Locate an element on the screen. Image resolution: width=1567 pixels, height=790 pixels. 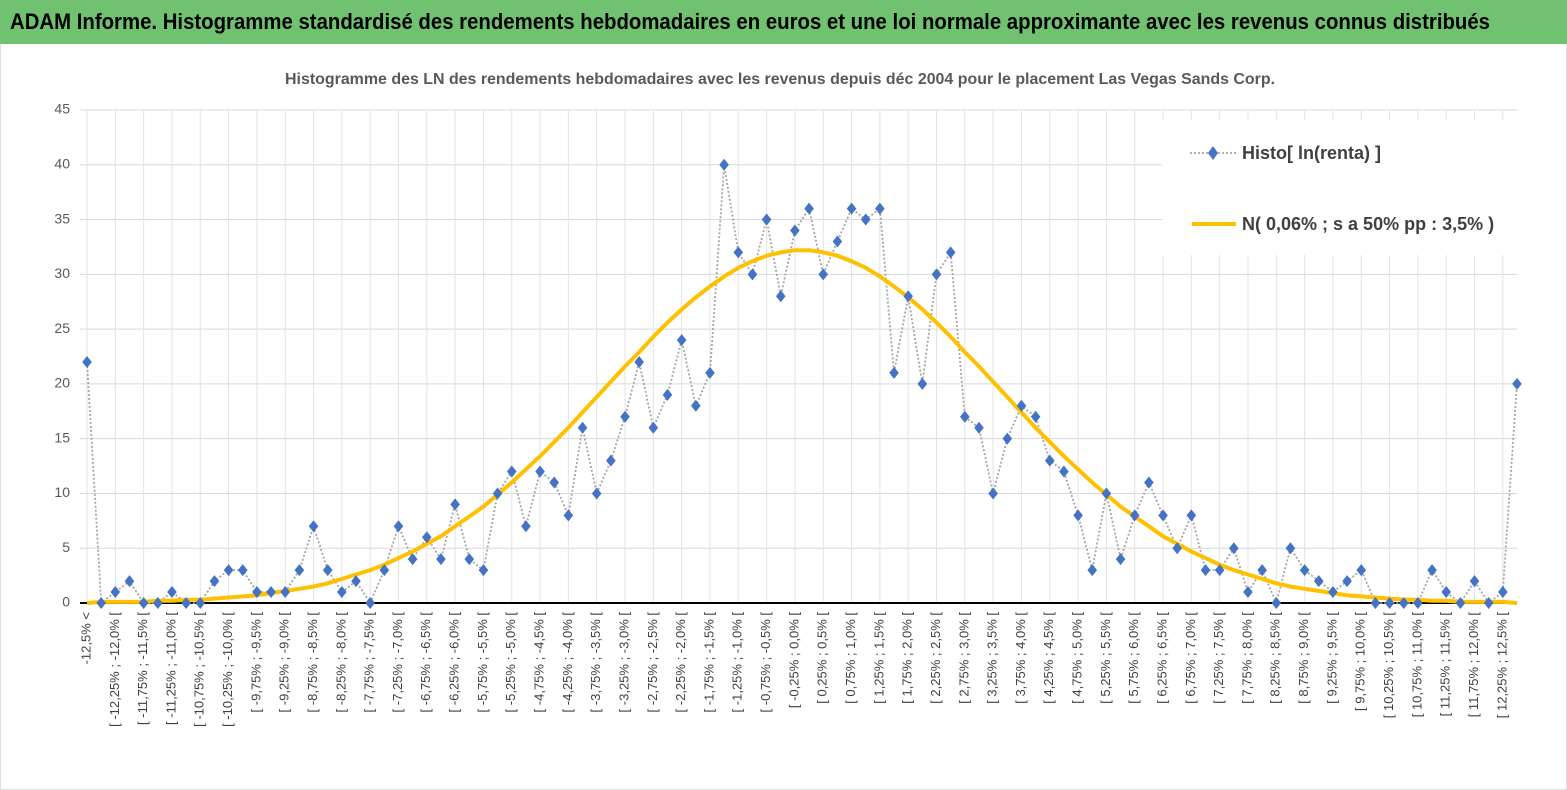
x-tick-label: [ -1,25% ; -1,0% [ is located at coordinates (737, 662).